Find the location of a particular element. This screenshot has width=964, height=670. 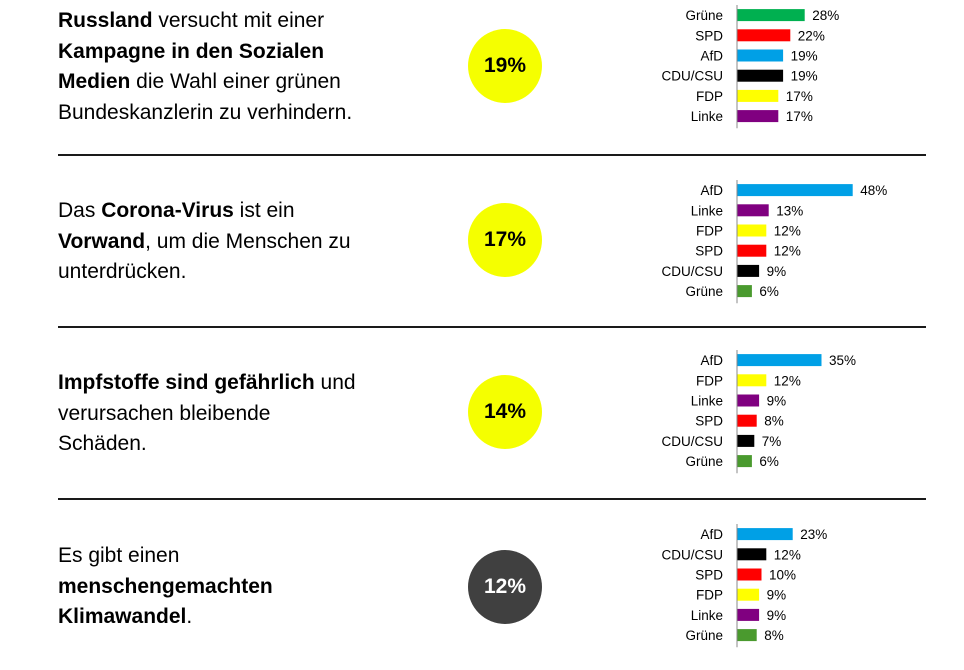

statement-run: Schäden. is located at coordinates (102, 443).